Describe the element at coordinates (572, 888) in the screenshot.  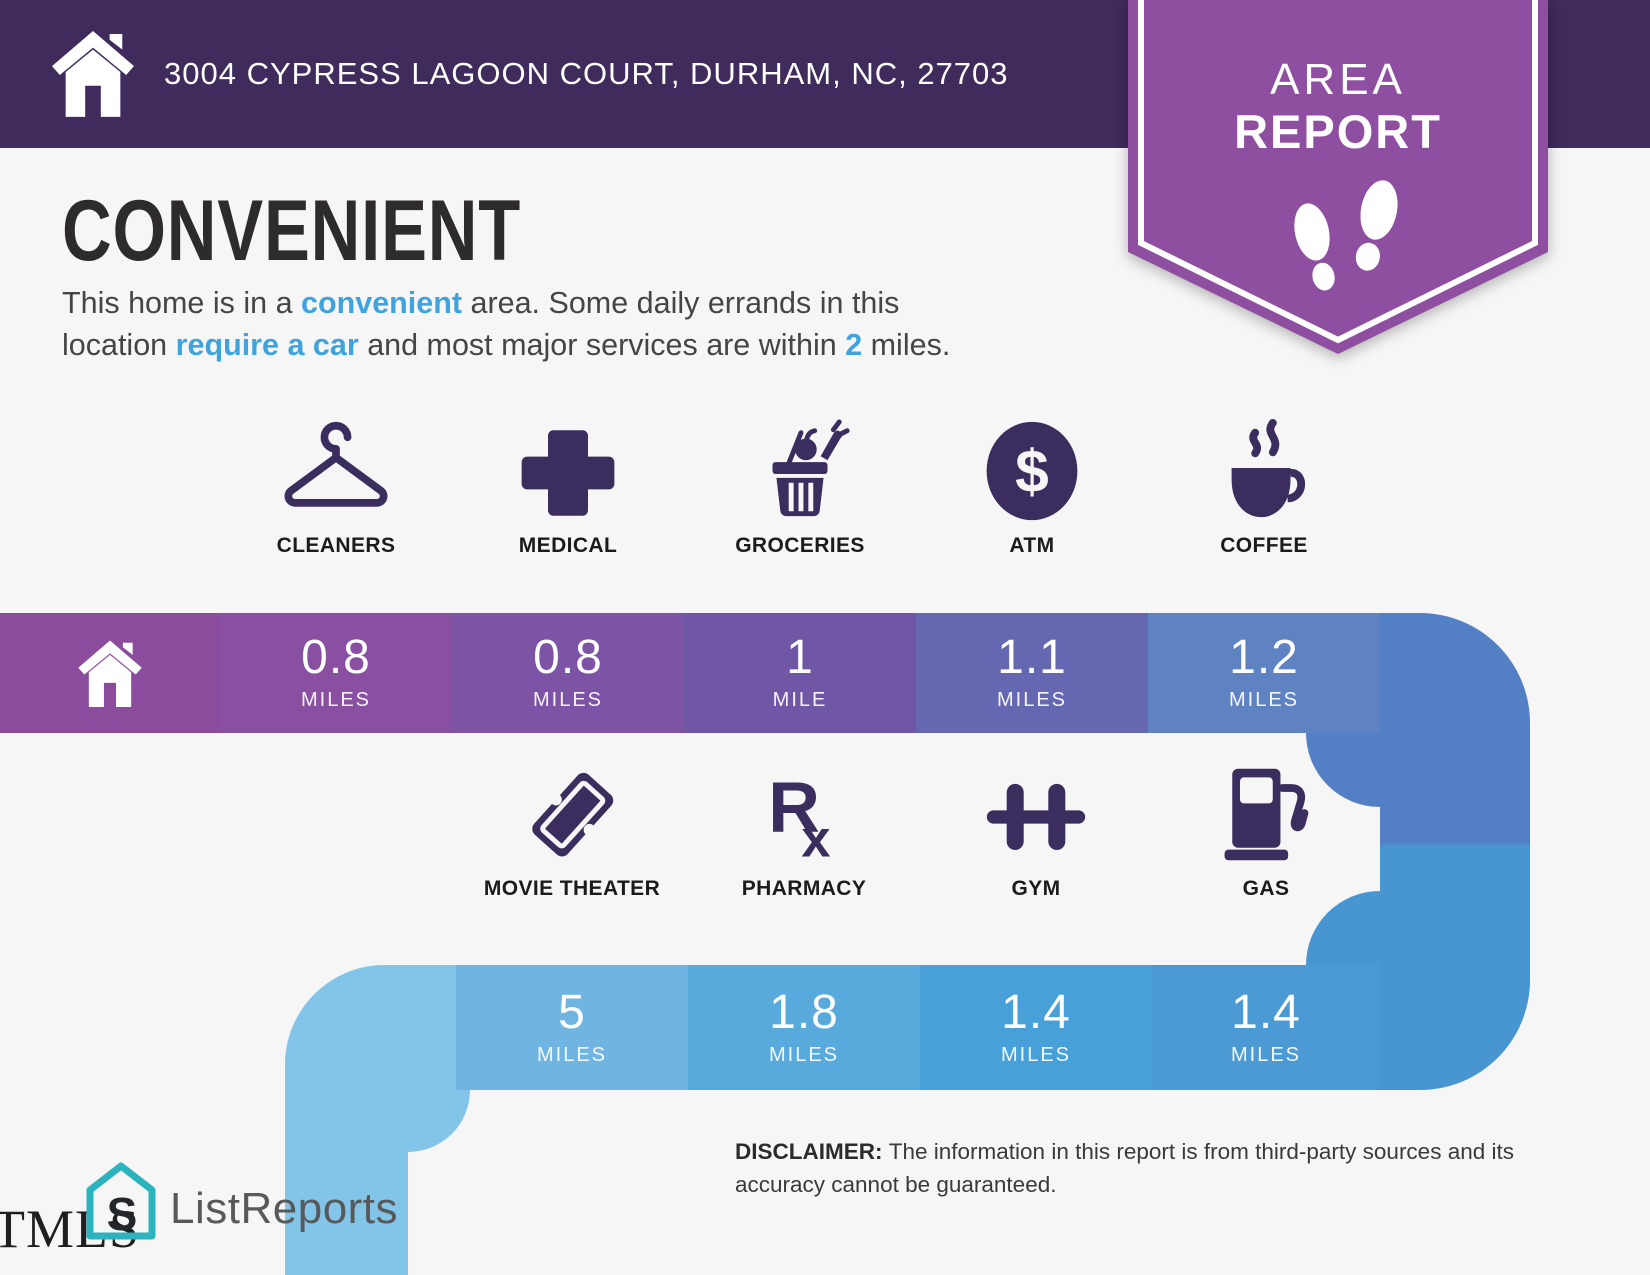
I see `amenity-label: MOVIE THEATER` at that location.